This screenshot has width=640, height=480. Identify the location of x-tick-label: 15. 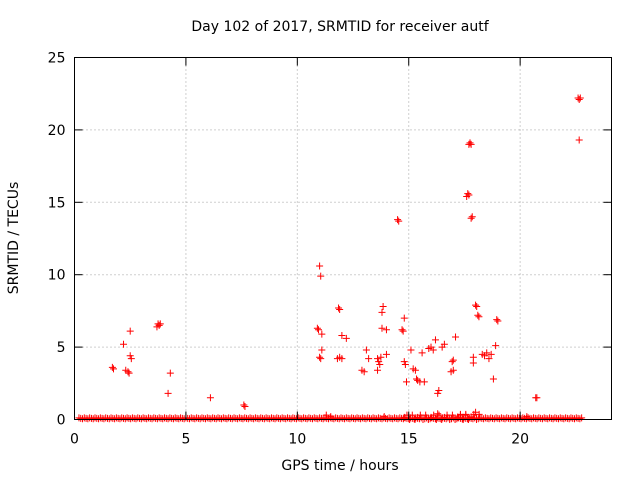
(409, 440).